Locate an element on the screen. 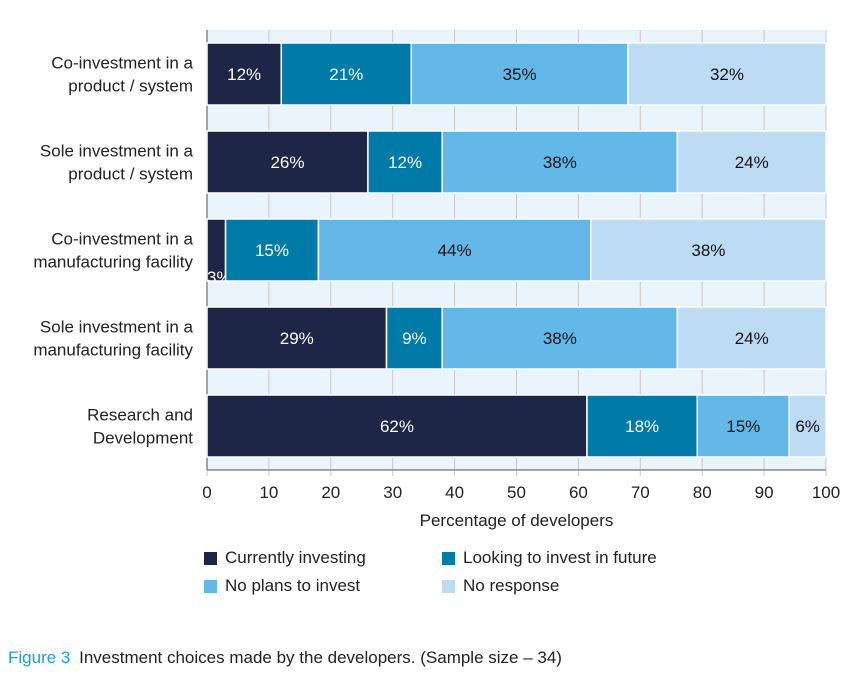 The height and width of the screenshot is (684, 854). x-tick-label: 80 is located at coordinates (702, 492).